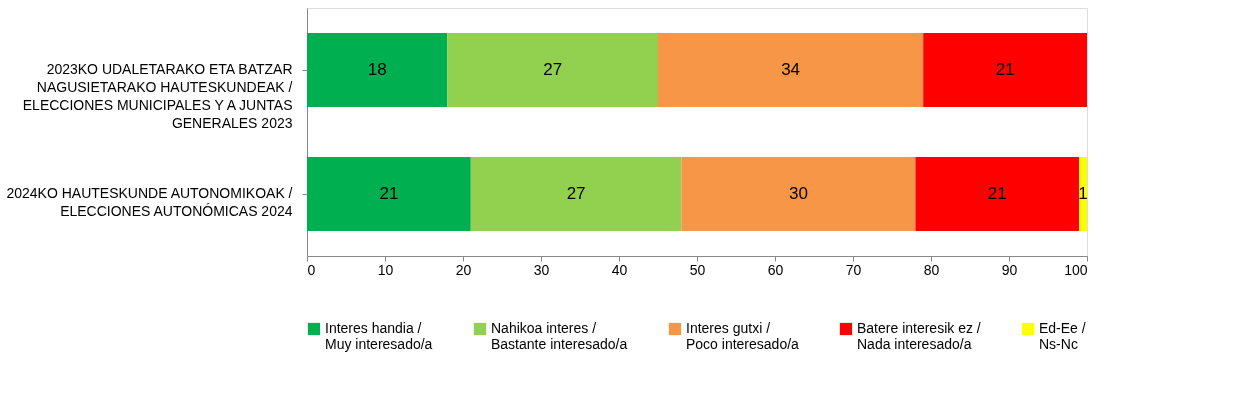  Describe the element at coordinates (149, 202) in the screenshot. I see `y-tick-label: 2024KO HAUTESKUNDE AUTONOMIKOAK / ELECCIONES AUTONÓMICAS 2024` at that location.